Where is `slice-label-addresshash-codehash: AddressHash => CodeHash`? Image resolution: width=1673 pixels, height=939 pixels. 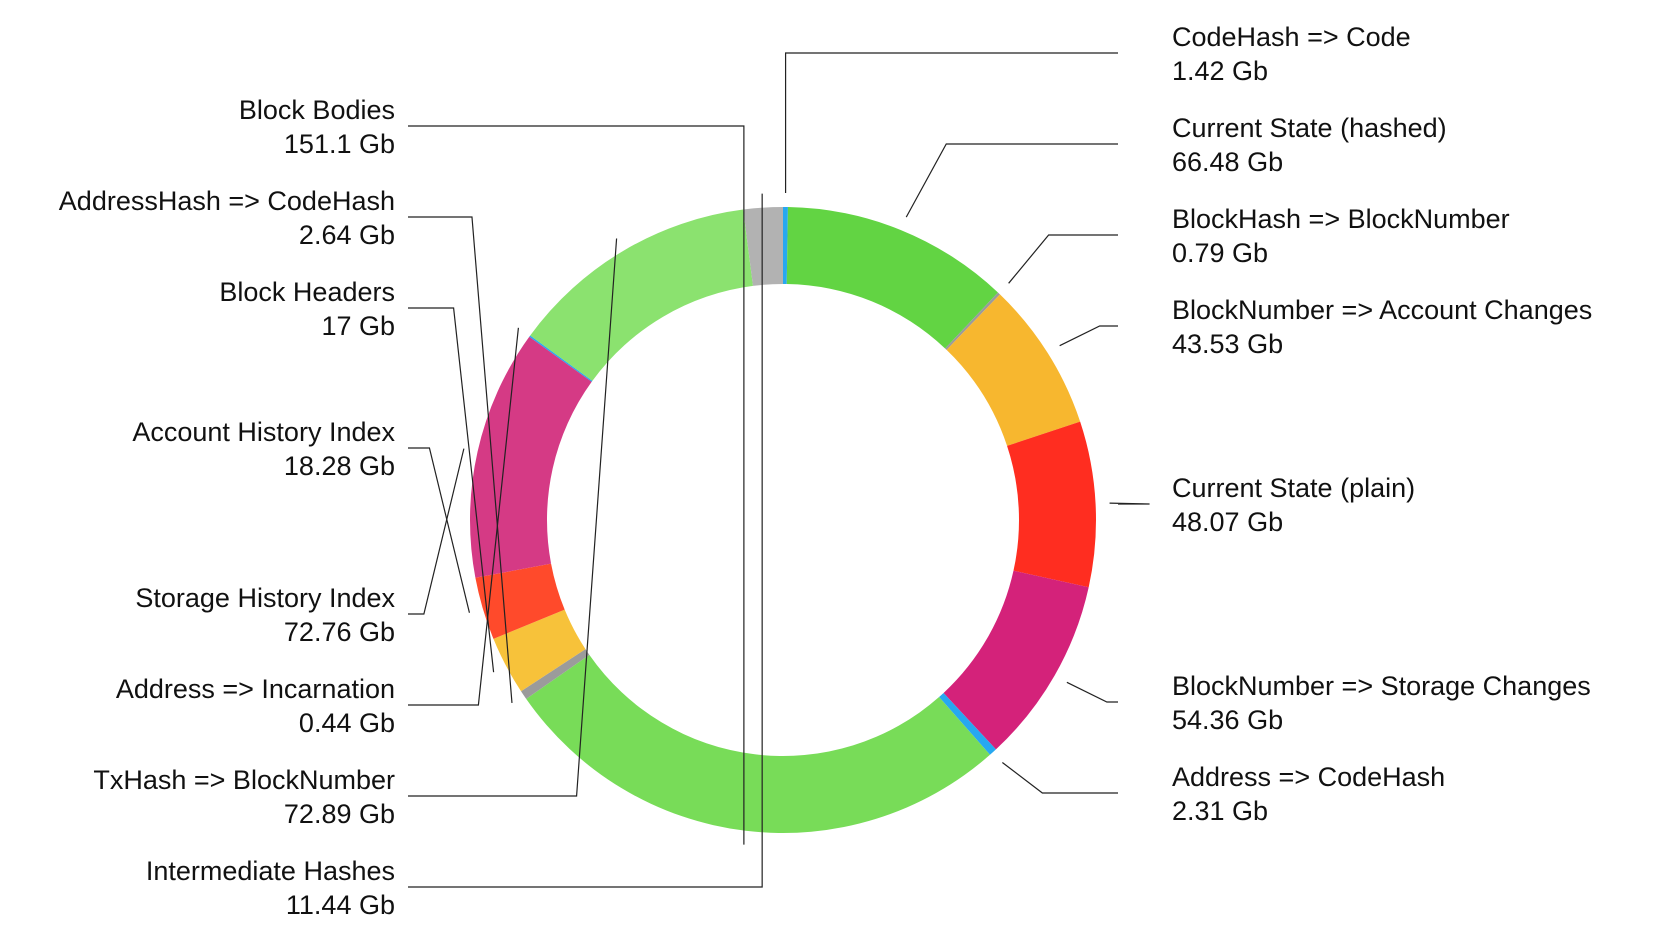 slice-label-addresshash-codehash: AddressHash => CodeHash is located at coordinates (227, 201).